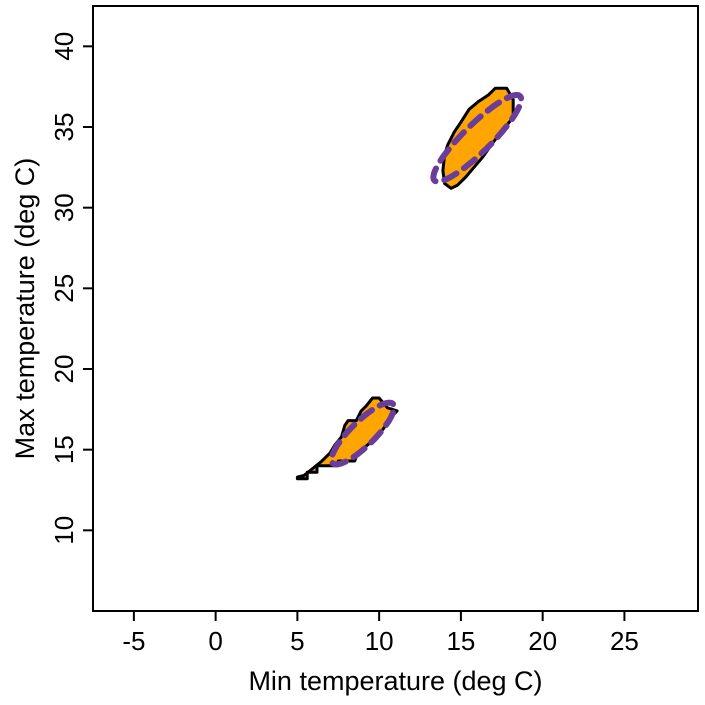 Image resolution: width=705 pixels, height=705 pixels. I want to click on x-tick-label: -5, so click(133, 641).